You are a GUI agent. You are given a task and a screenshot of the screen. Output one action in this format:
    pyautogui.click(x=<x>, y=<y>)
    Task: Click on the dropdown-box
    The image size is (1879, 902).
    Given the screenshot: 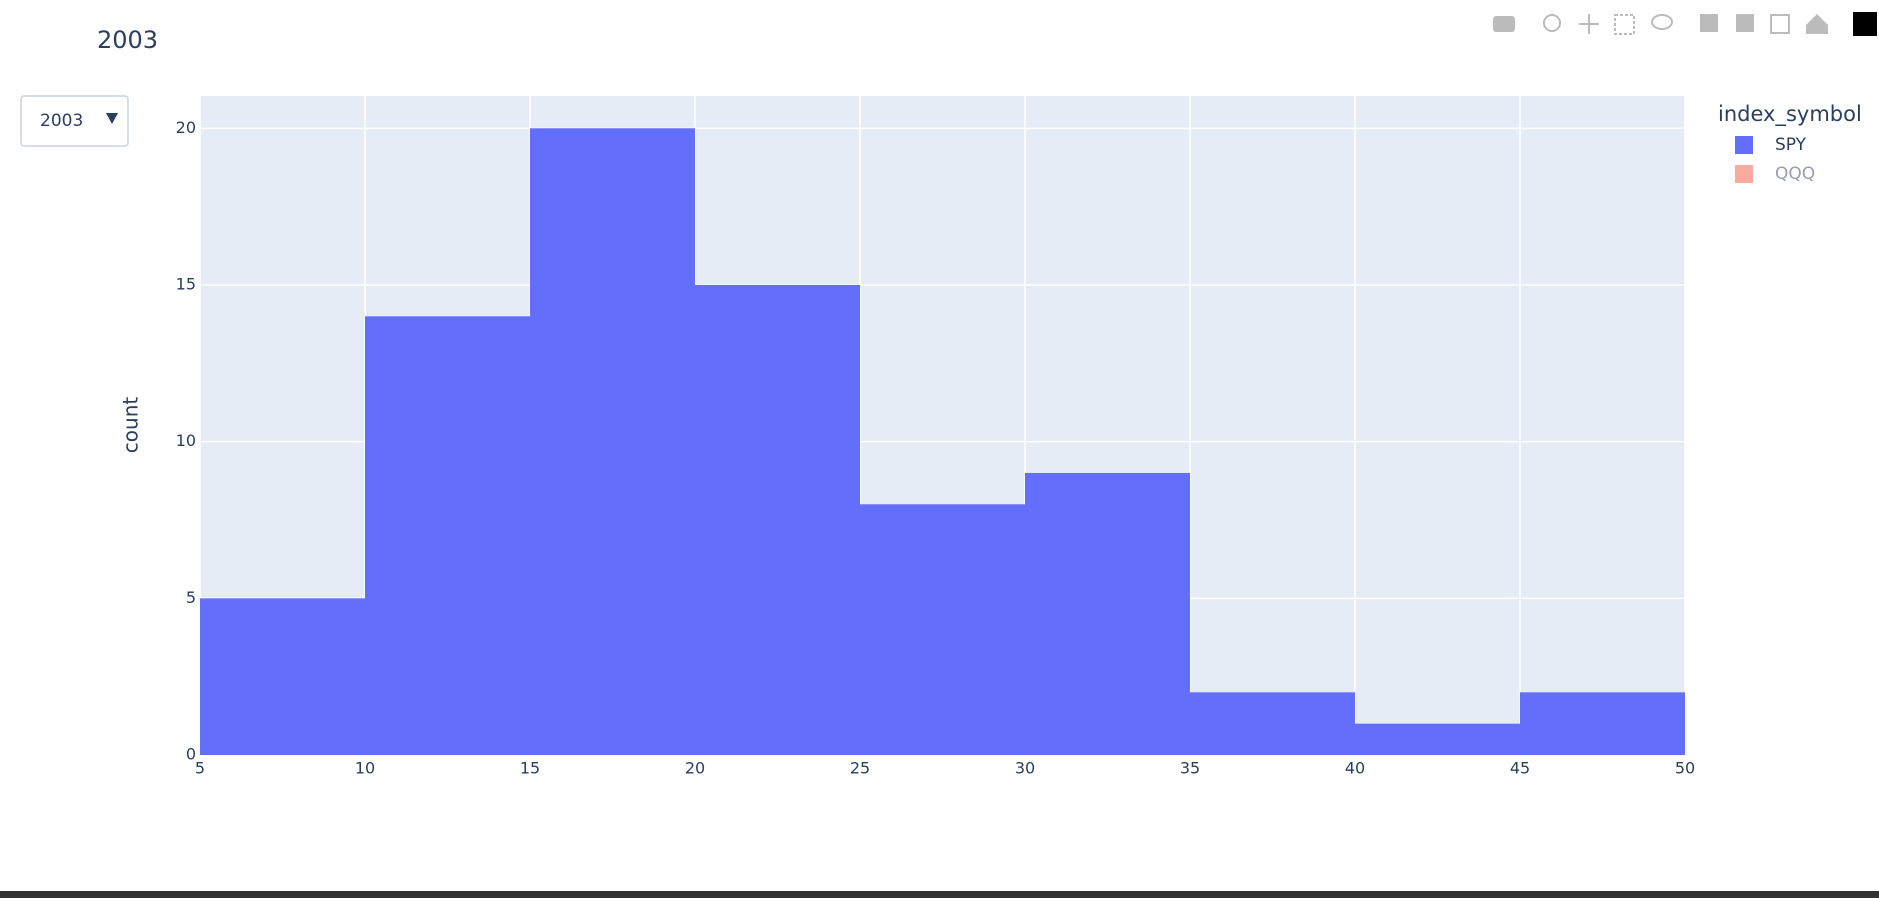 What is the action you would take?
    pyautogui.click(x=74, y=121)
    